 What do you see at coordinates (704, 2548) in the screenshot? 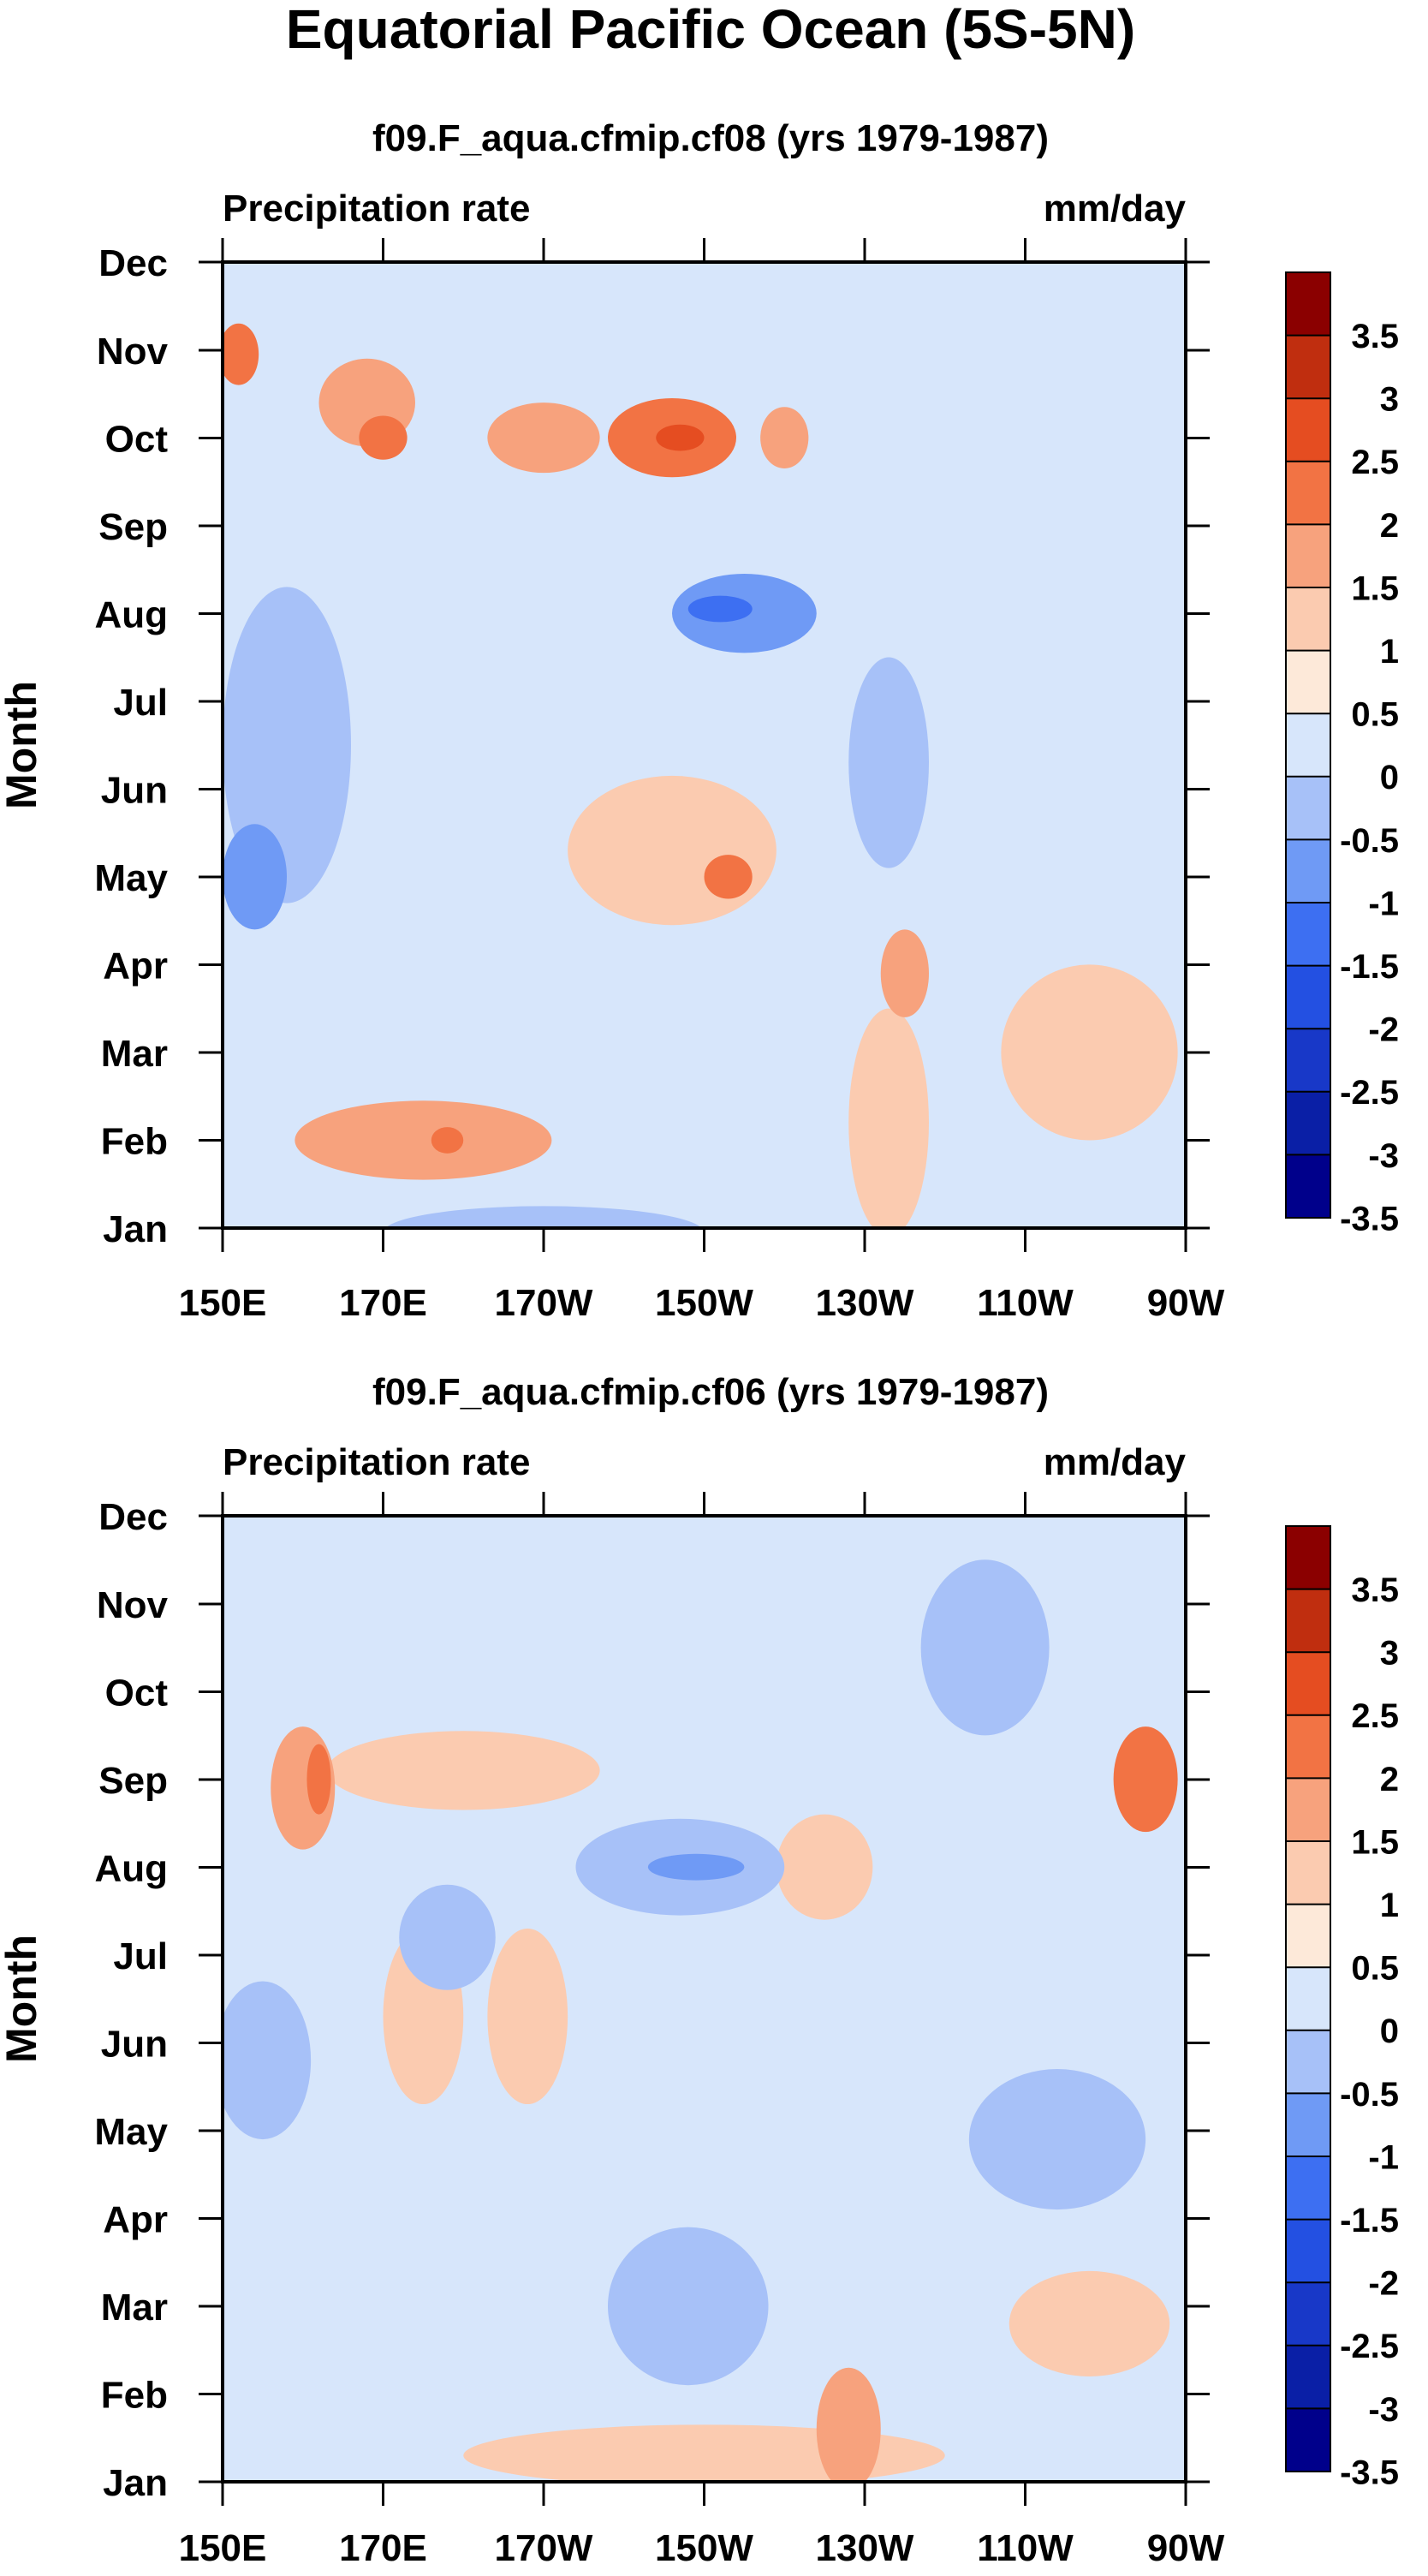
I see `x-tick-label: 150W` at bounding box center [704, 2548].